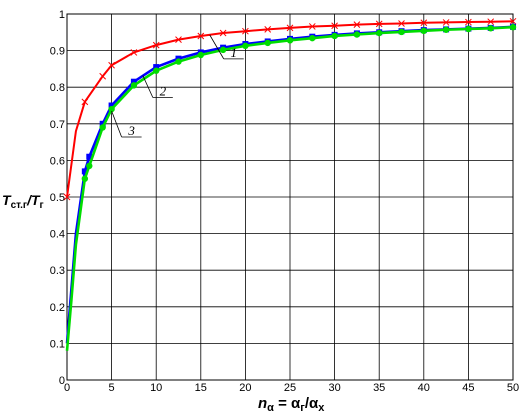 The height and width of the screenshot is (414, 523). Describe the element at coordinates (7, 200) in the screenshot. I see `y-label-main: T` at that location.